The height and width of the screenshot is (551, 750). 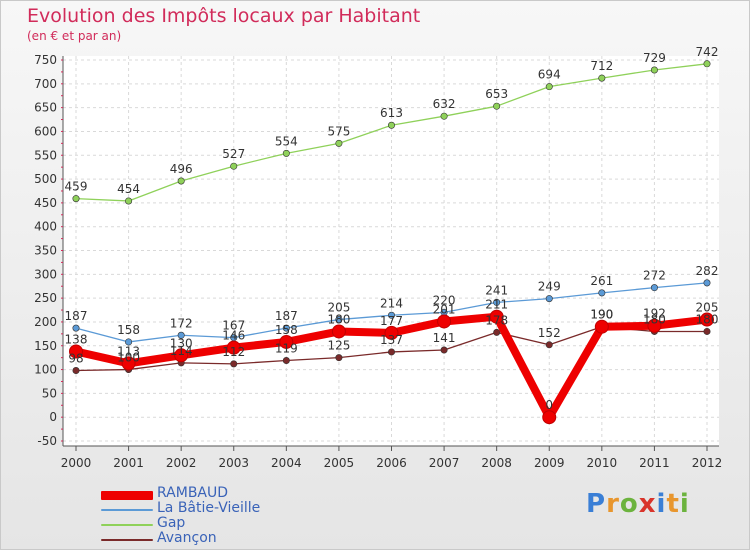 What do you see at coordinates (549, 287) in the screenshot?
I see `data-label: 249` at bounding box center [549, 287].